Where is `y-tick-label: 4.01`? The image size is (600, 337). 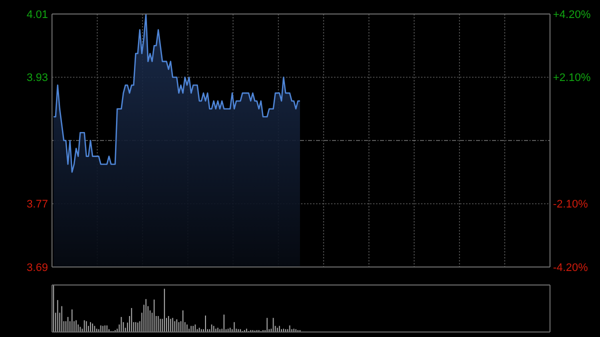
y-tick-label: 4.01 is located at coordinates (37, 14).